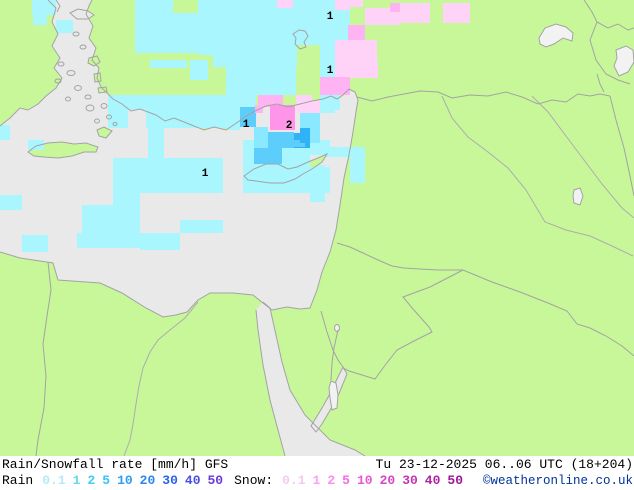 This screenshot has width=634, height=490. Describe the element at coordinates (582, 157) in the screenshot. I see `tigris-river` at that location.